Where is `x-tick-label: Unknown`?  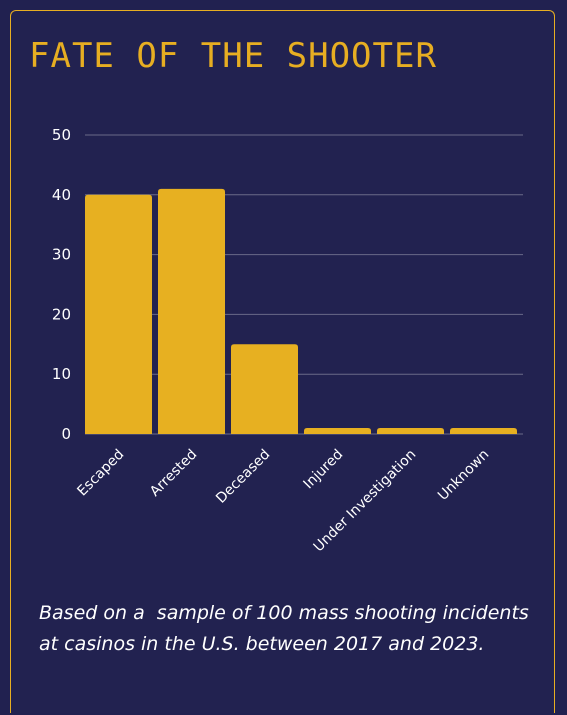 x-tick-label: Unknown is located at coordinates (463, 475).